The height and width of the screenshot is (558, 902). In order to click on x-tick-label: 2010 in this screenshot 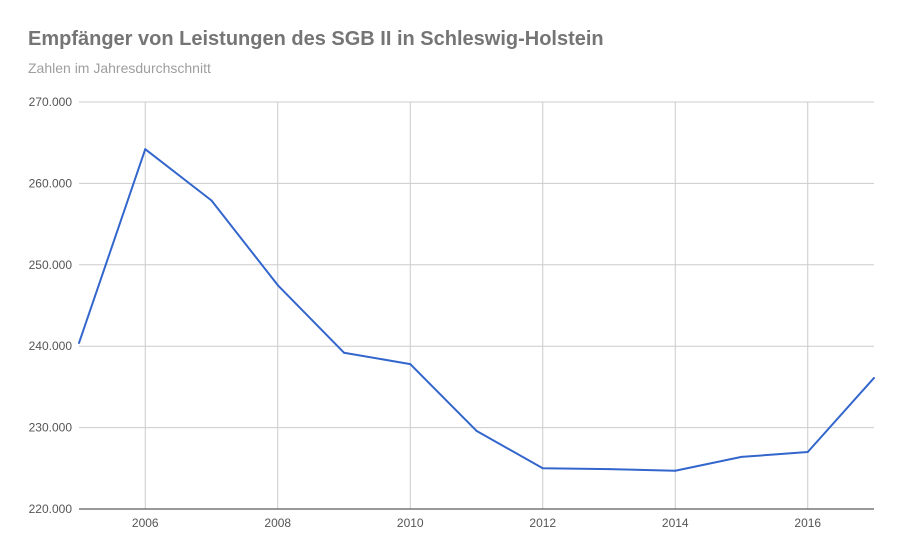, I will do `click(410, 523)`.